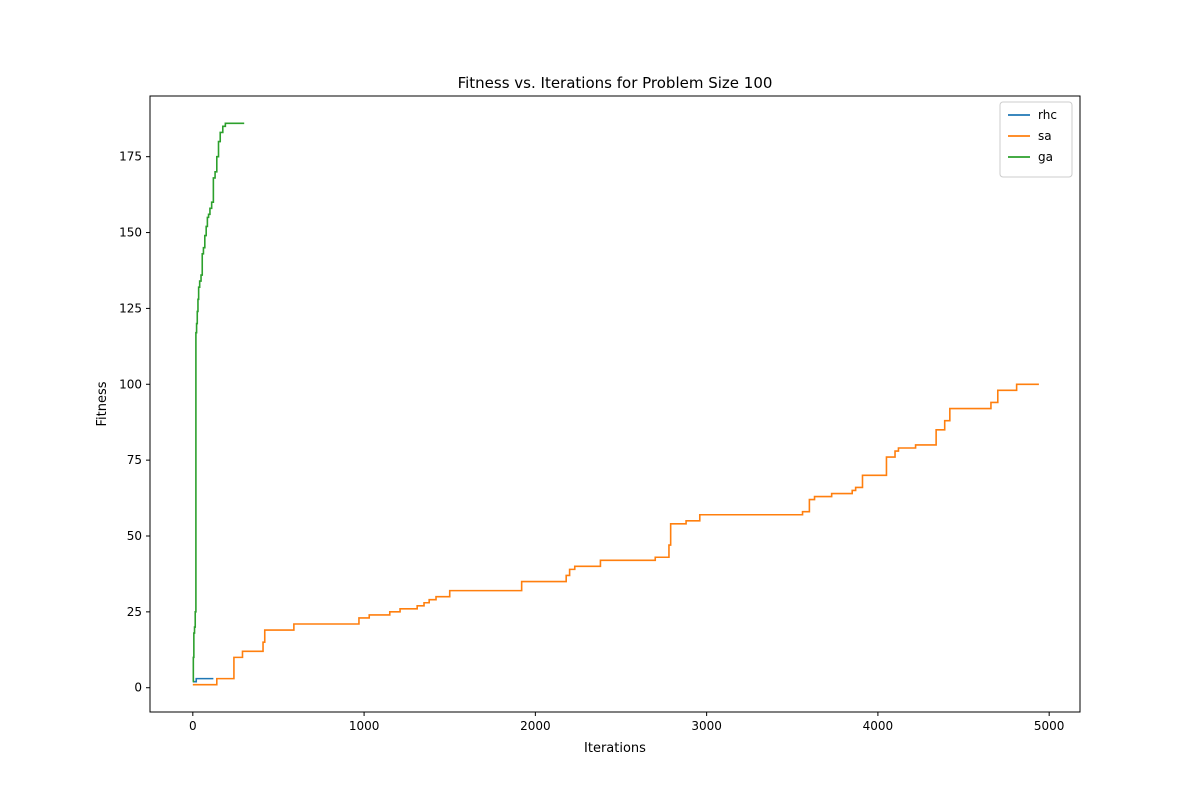 This screenshot has height=800, width=1200. Describe the element at coordinates (134, 612) in the screenshot. I see `y-tick-label: 25` at that location.